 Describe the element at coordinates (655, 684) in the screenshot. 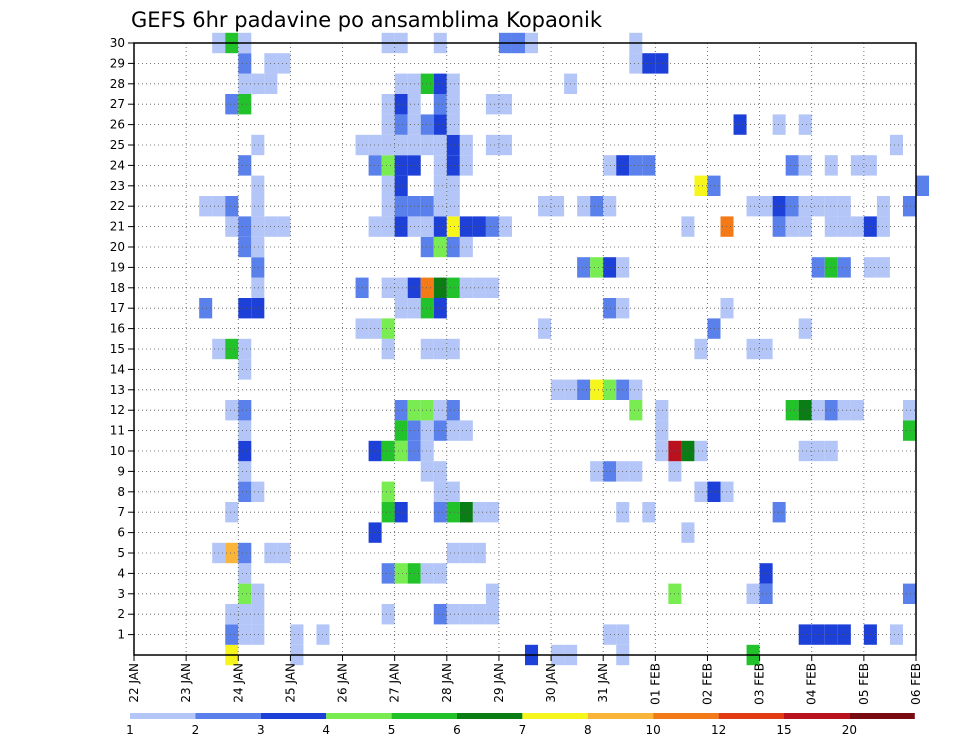

I see `x-tick-label: 01 FEB` at that location.